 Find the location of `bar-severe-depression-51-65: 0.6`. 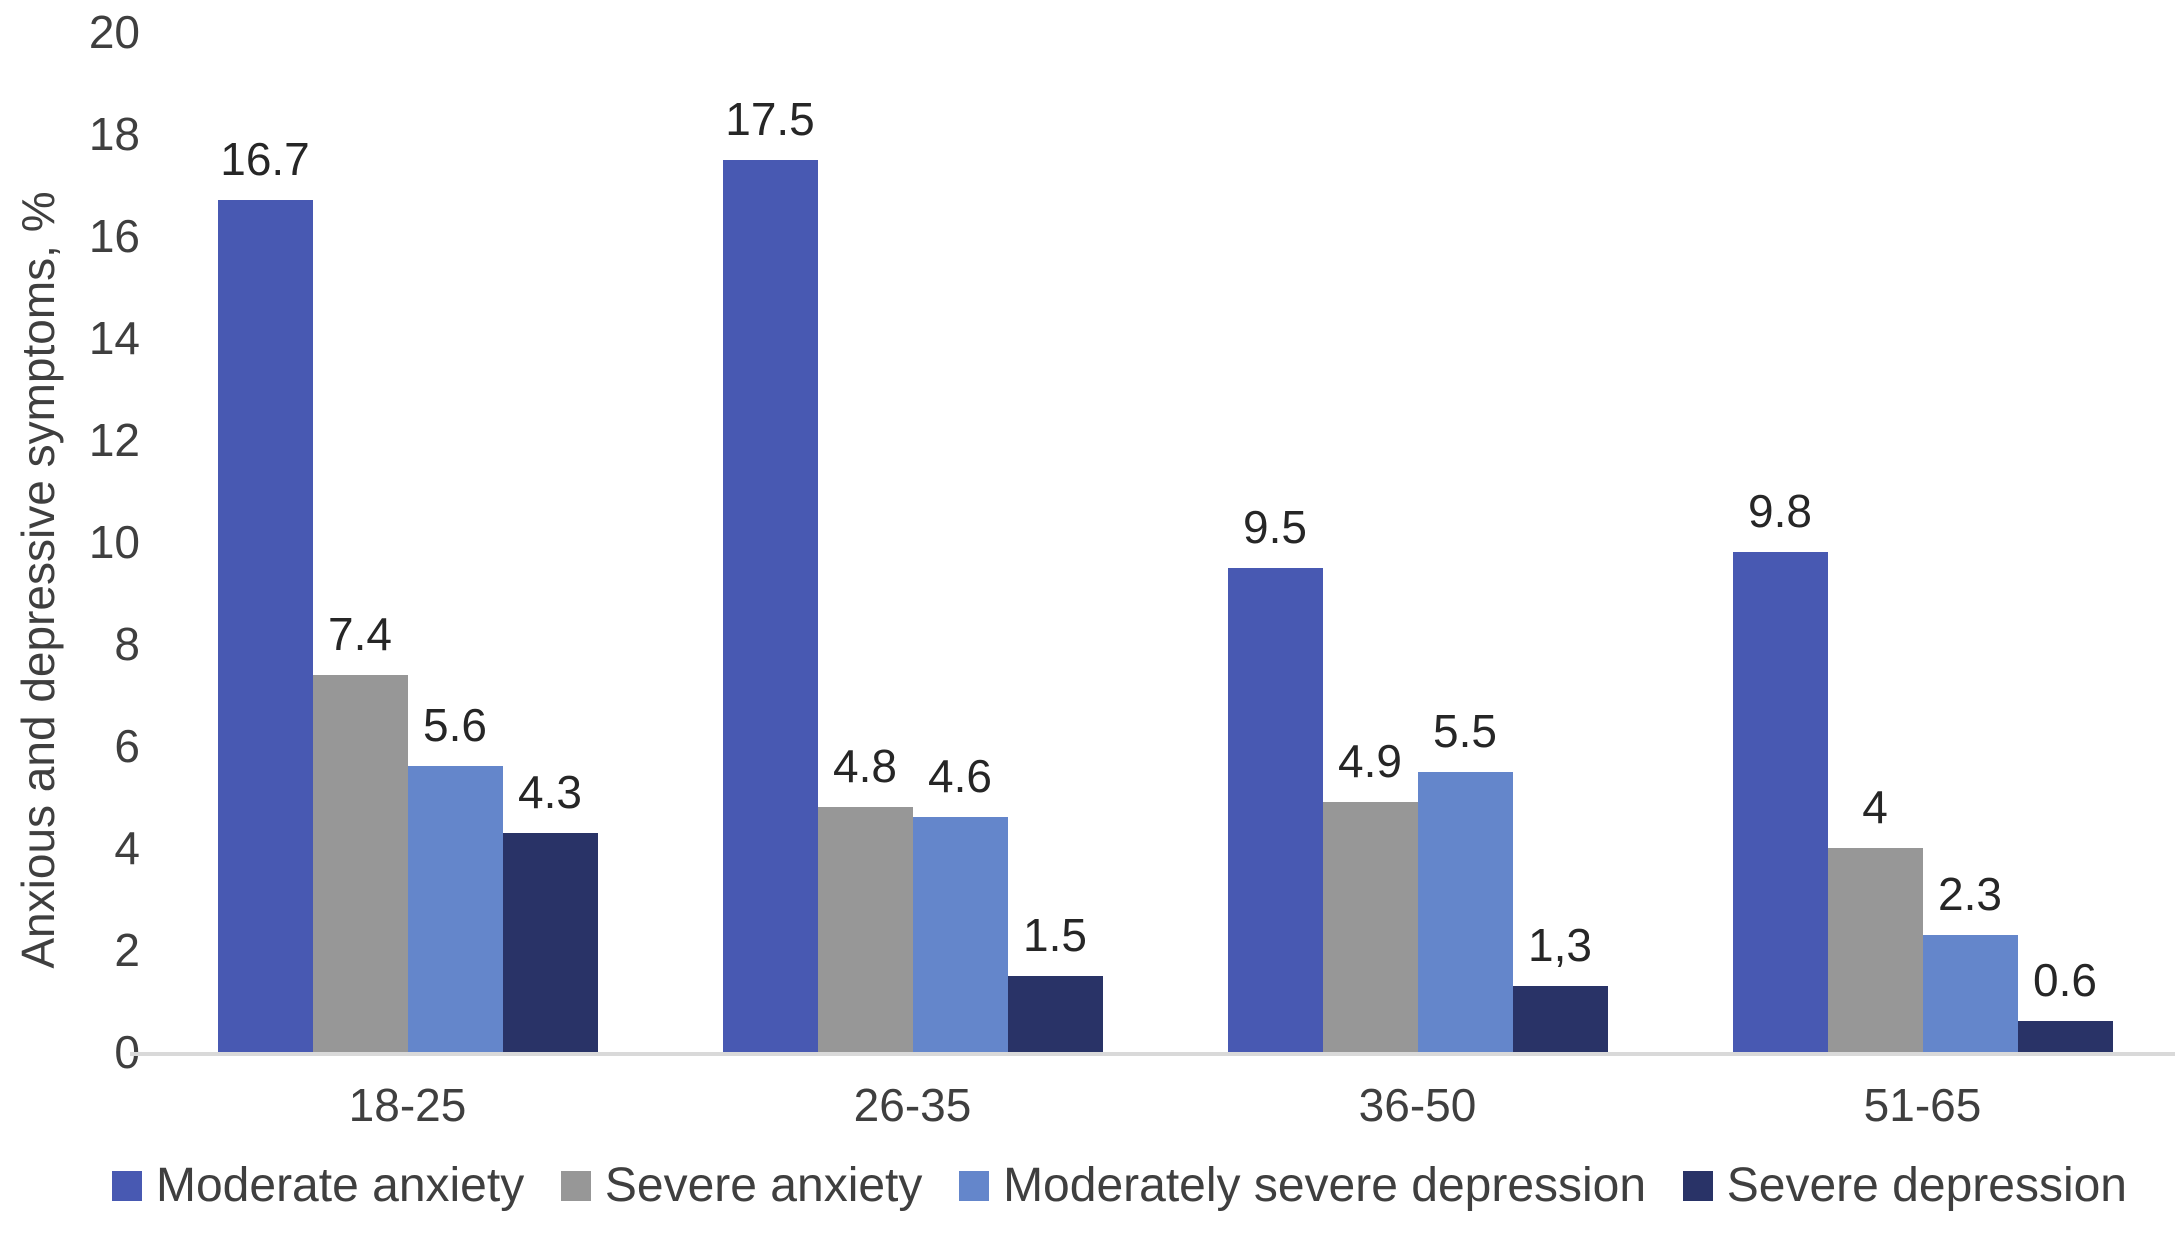

bar-severe-depression-51-65: 0.6 is located at coordinates (2065, 1003).